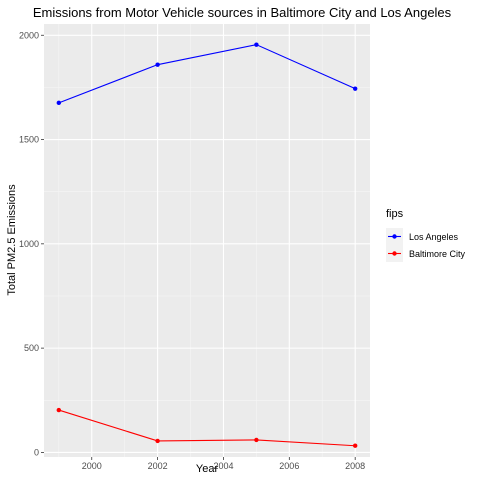 This screenshot has height=480, width=480. I want to click on x-axis: 2000 2002 2004 2006 2008, so click(223, 464).